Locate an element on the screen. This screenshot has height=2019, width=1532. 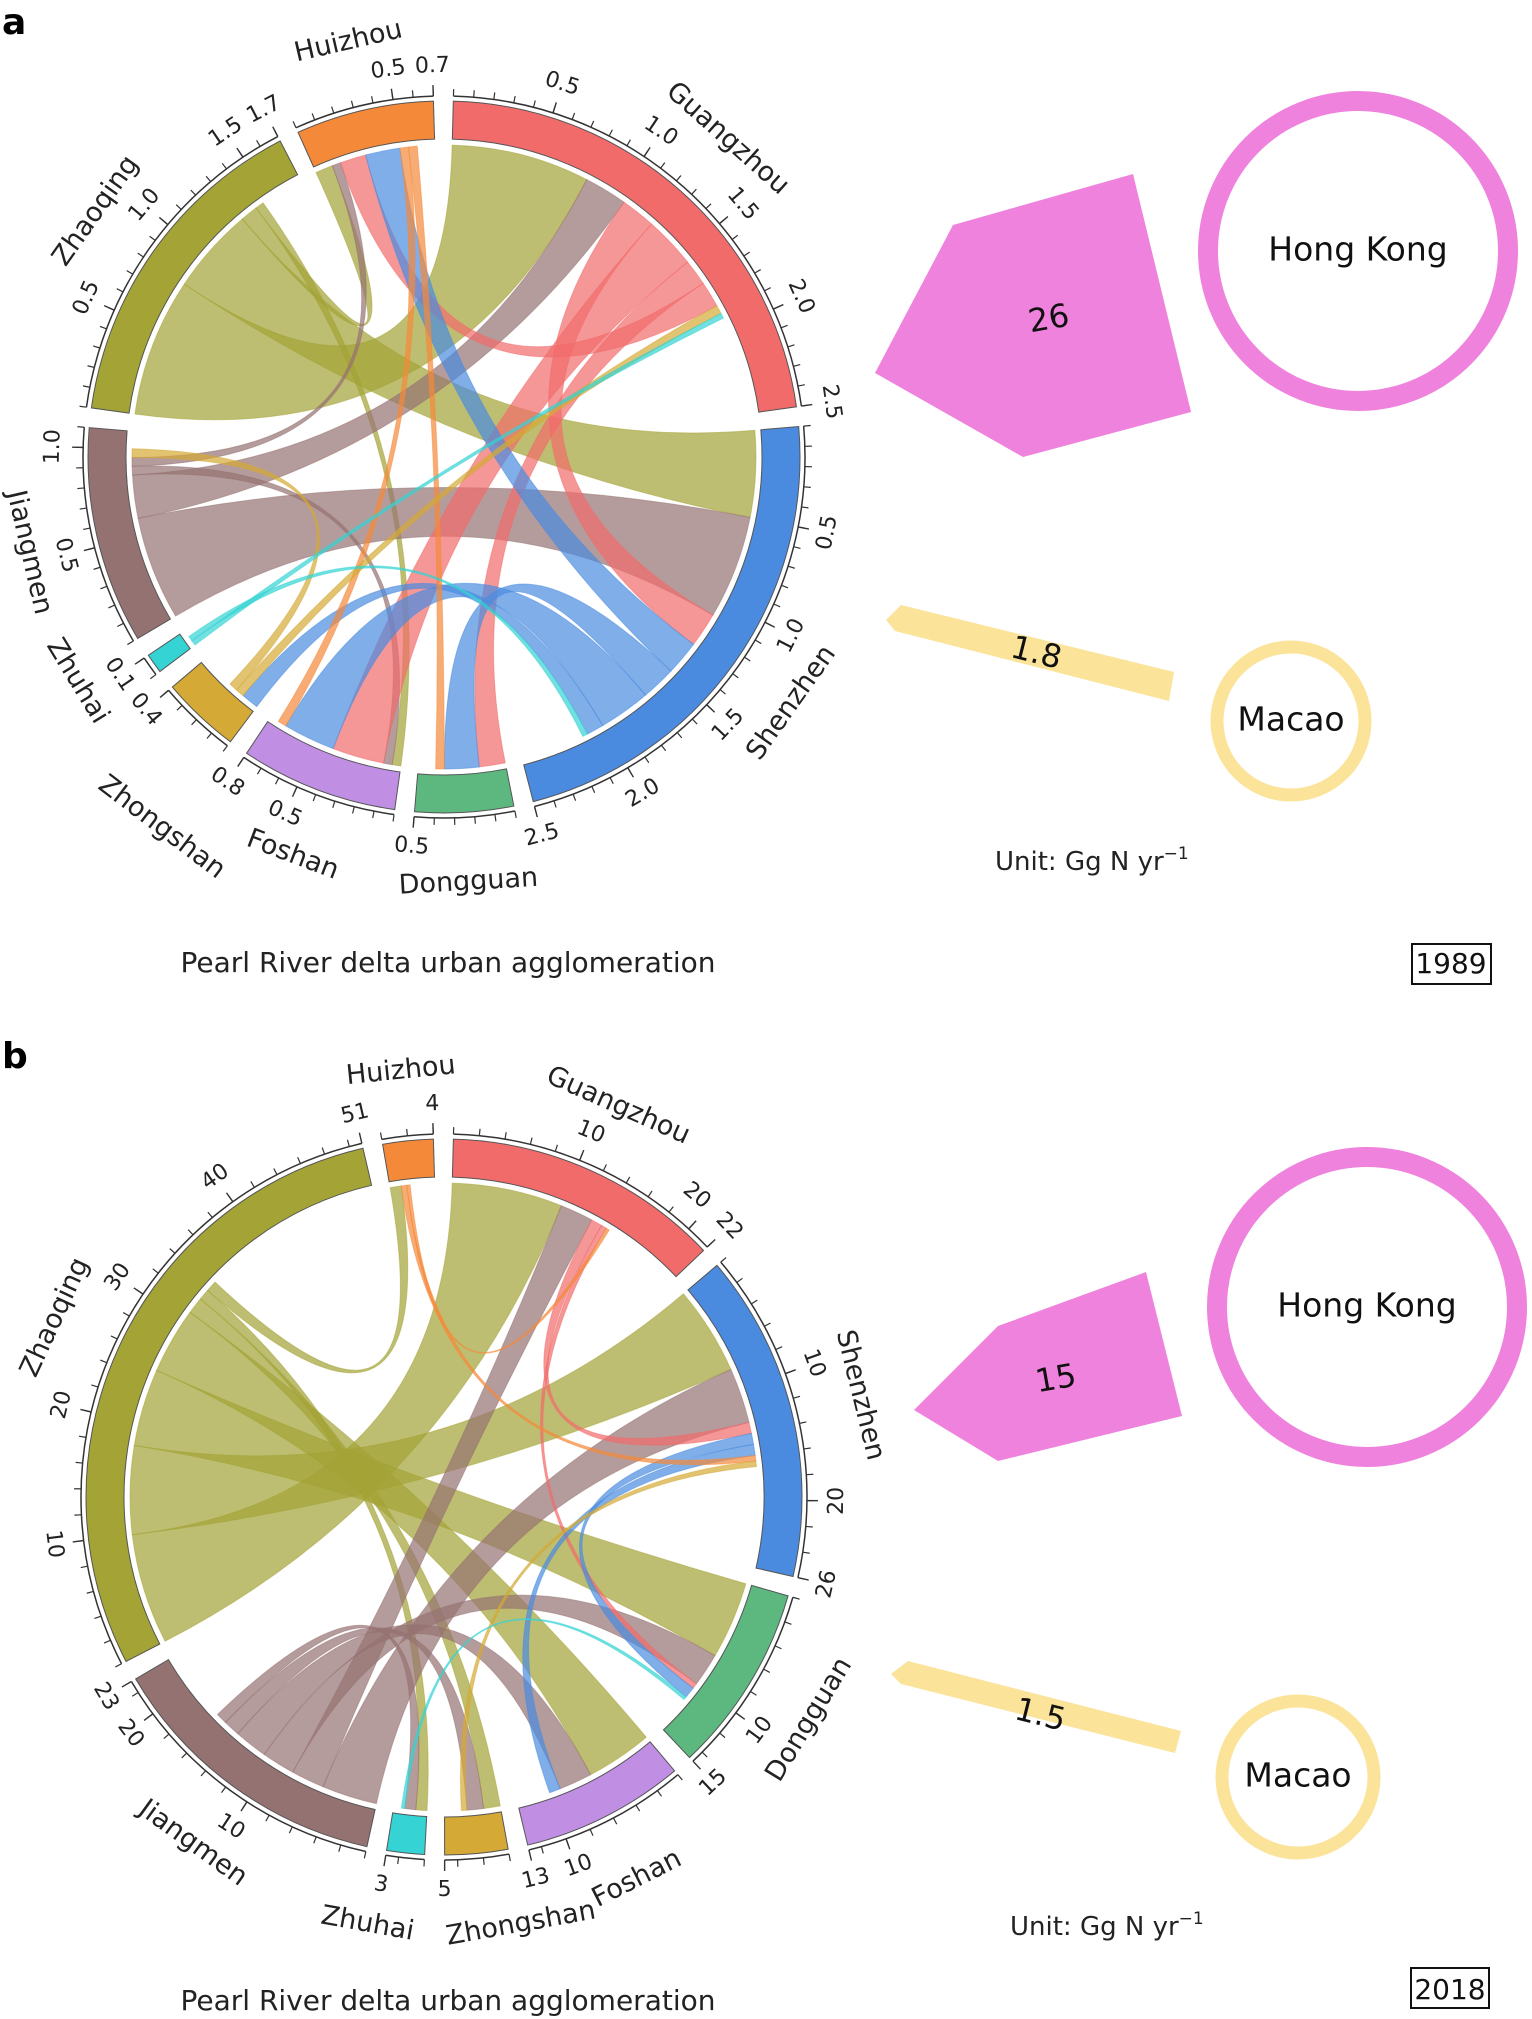
segment-label-zhongshan: Zhongshan is located at coordinates (521, 1922).